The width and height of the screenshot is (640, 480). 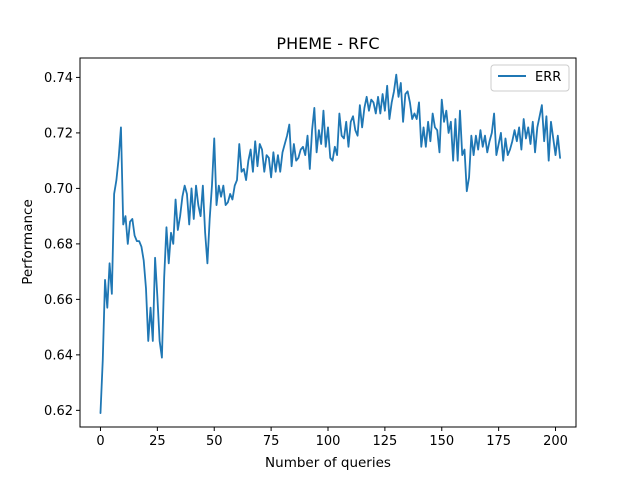 I want to click on legend: ERR, so click(x=530, y=78).